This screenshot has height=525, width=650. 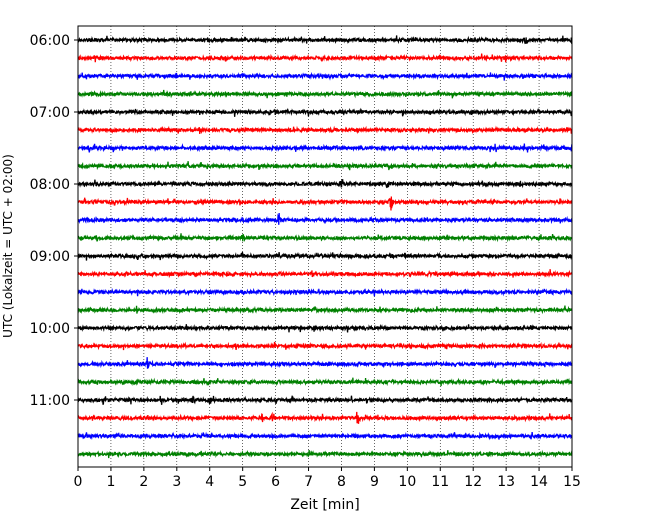 What do you see at coordinates (324, 505) in the screenshot?
I see `x-axis-label: Zeit [min]` at bounding box center [324, 505].